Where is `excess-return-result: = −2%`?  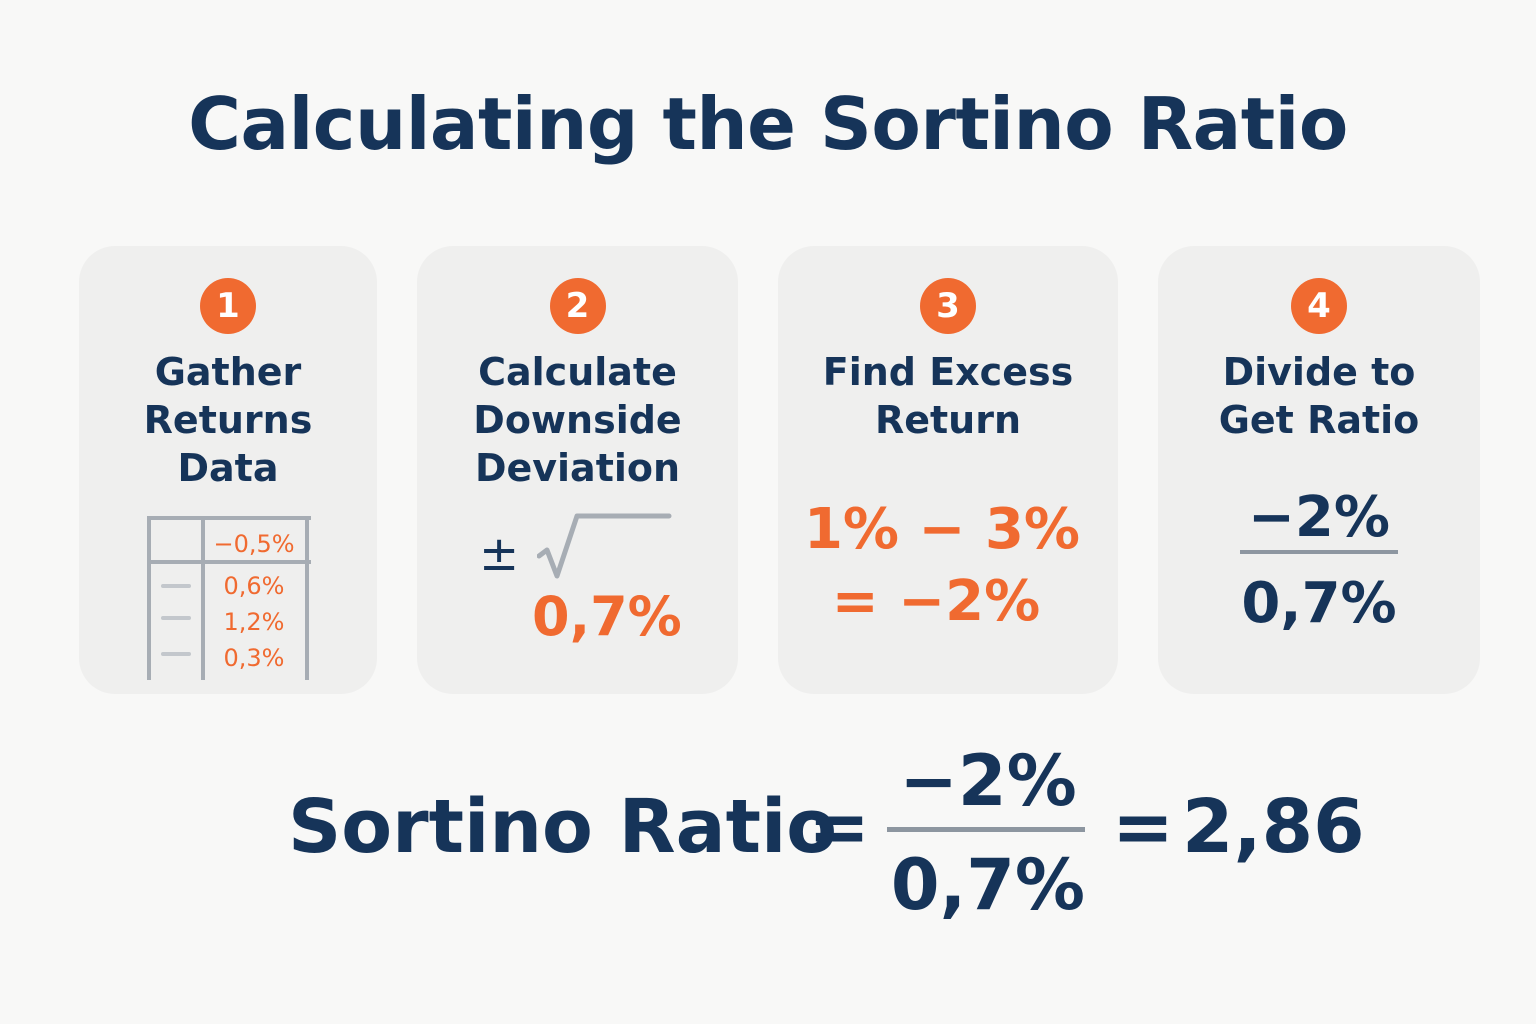 excess-return-result: = −2% is located at coordinates (936, 601).